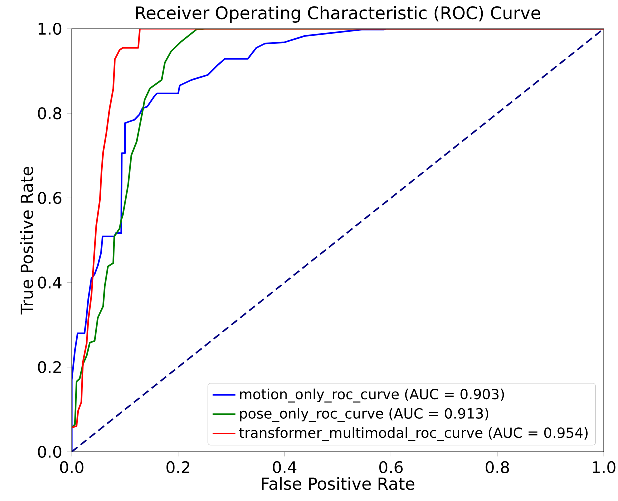 This screenshot has width=618, height=501. Describe the element at coordinates (50, 198) in the screenshot. I see `y-tick-label: 0.6` at that location.